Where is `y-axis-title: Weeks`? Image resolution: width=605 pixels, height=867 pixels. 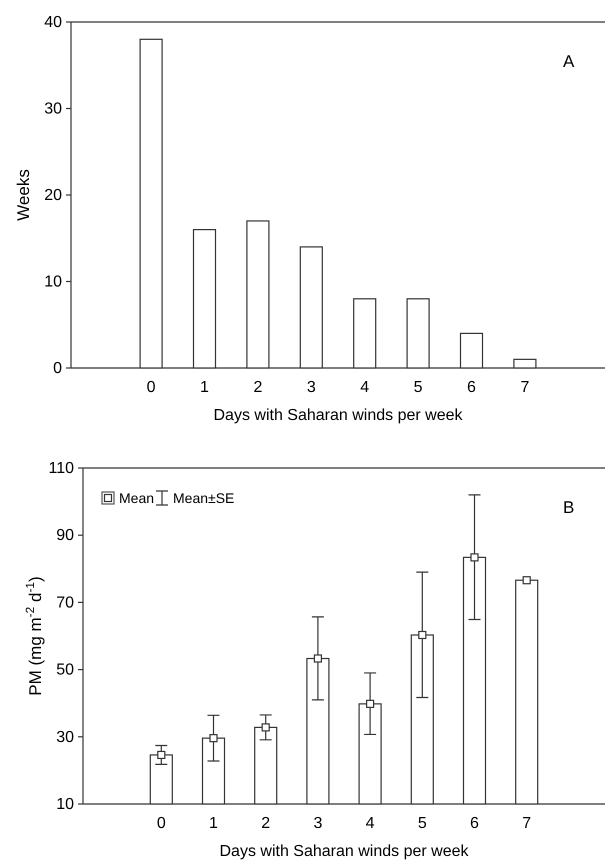
y-axis-title: Weeks is located at coordinates (23, 195).